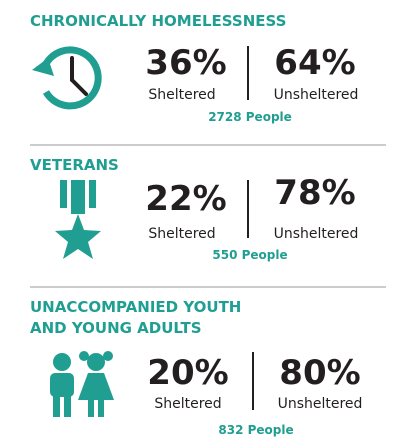 Image resolution: width=409 pixels, height=445 pixels. Describe the element at coordinates (158, 21) in the screenshot. I see `section-title: CHRONICALLY HOMELESSNESS` at that location.